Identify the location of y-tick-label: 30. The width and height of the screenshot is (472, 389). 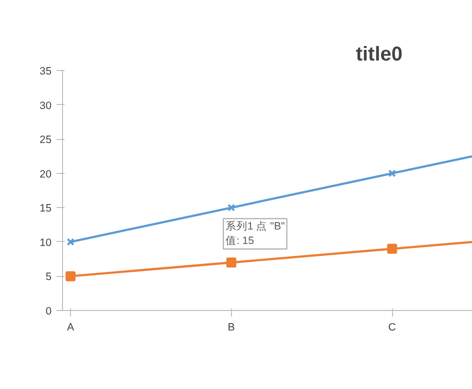
(46, 106).